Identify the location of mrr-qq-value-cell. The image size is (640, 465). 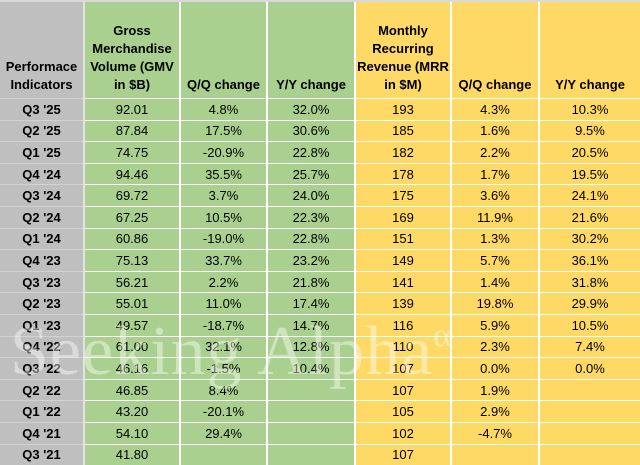
(495, 454).